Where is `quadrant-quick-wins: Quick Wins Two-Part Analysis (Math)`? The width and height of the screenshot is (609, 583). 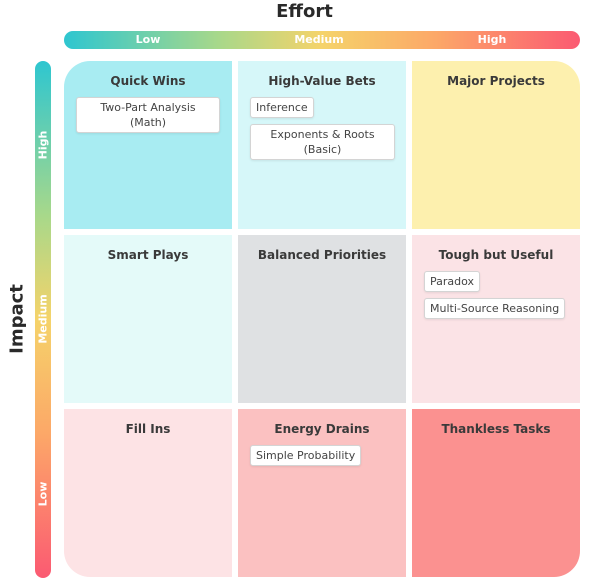 quadrant-quick-wins: Quick Wins Two-Part Analysis (Math) is located at coordinates (148, 145).